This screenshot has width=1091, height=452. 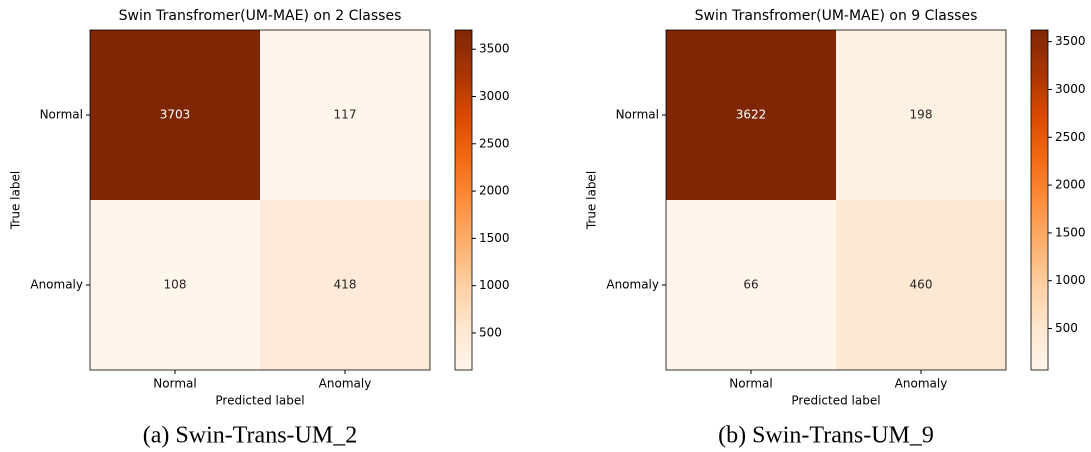 What do you see at coordinates (250, 436) in the screenshot?
I see `caption: (a) Swin-Trans-UM_2` at bounding box center [250, 436].